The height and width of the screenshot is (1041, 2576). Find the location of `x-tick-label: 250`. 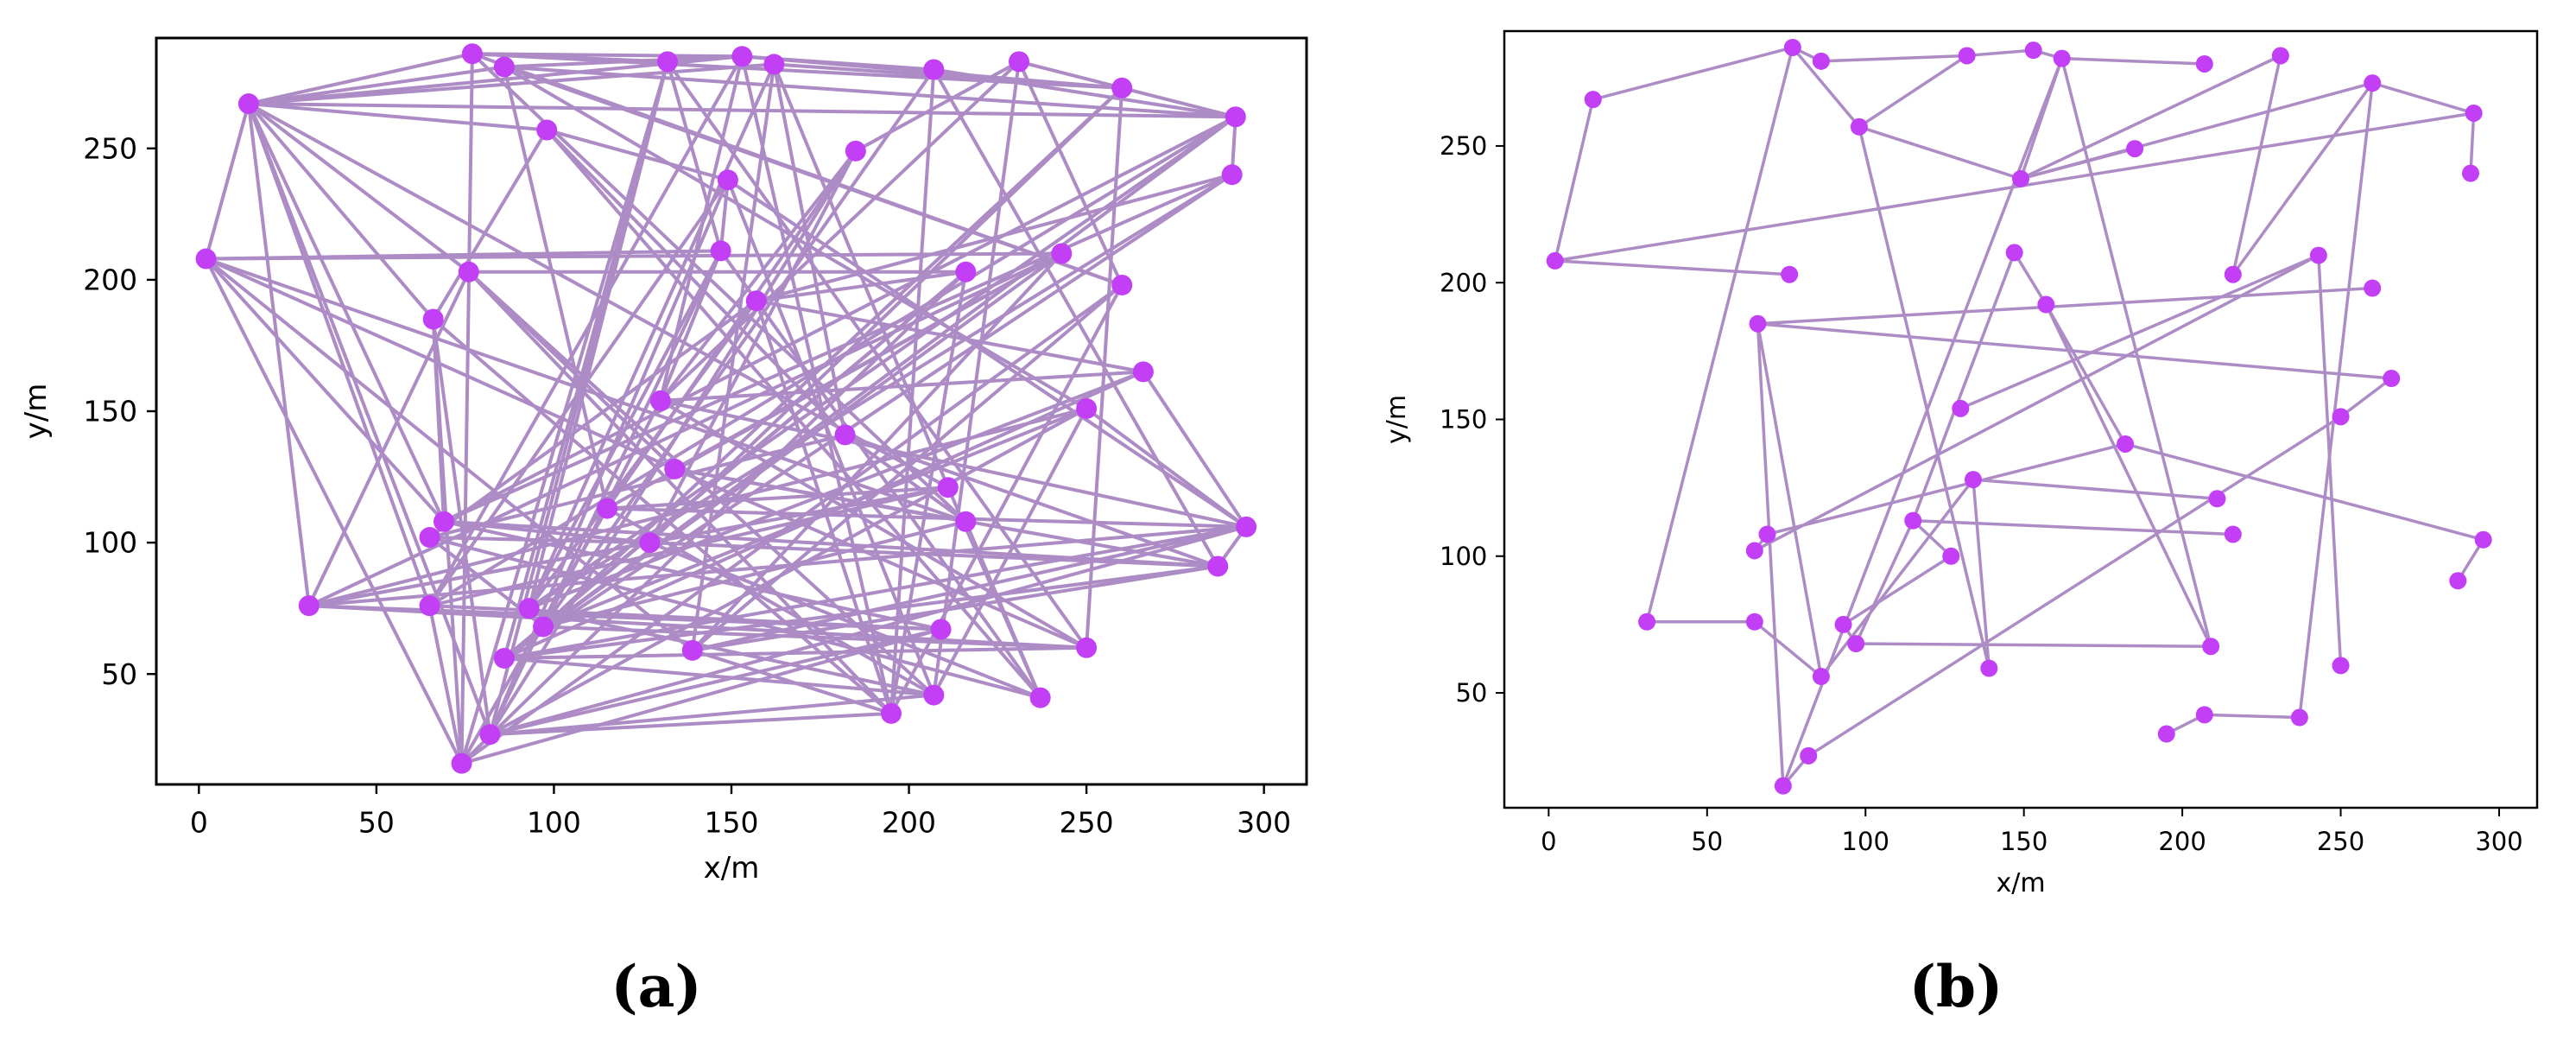

x-tick-label: 250 is located at coordinates (1087, 822).